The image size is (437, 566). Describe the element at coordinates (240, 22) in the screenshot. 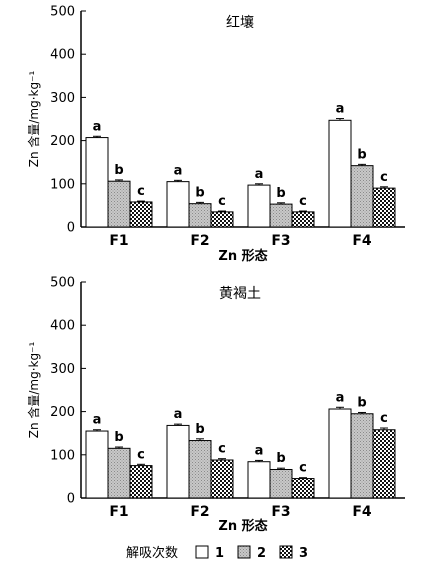

I see `panel-title: 红壤` at that location.